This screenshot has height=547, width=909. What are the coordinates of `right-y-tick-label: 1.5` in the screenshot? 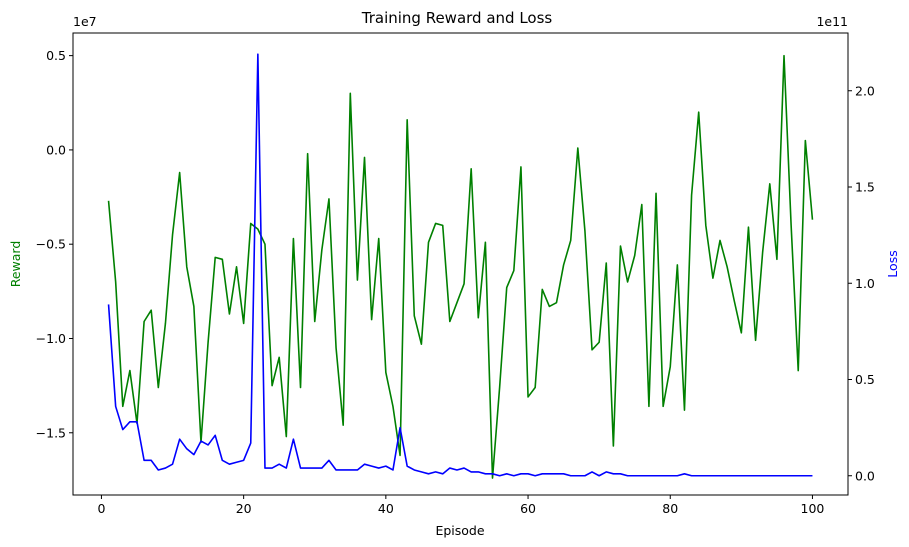 It's located at (865, 187).